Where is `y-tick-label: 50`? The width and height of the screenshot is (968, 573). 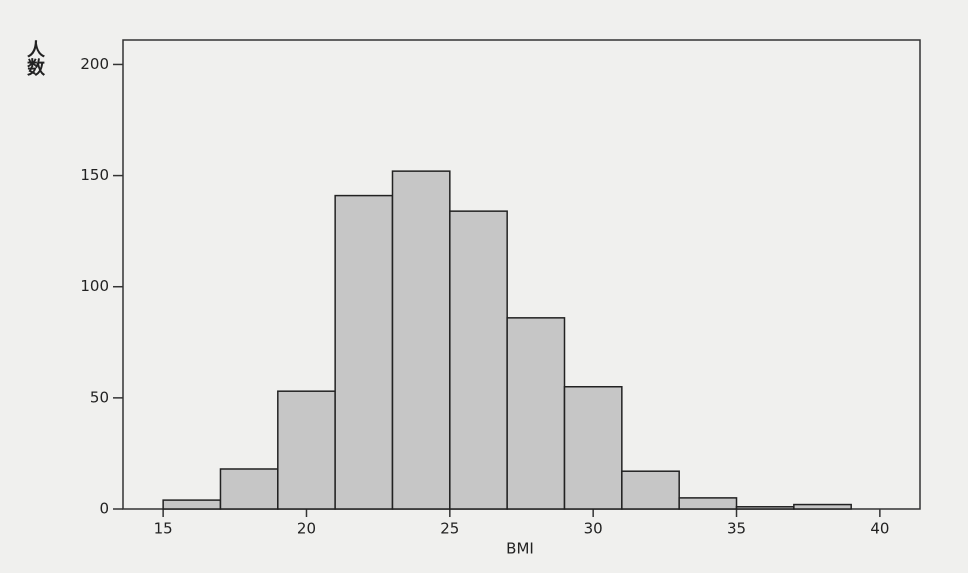
y-tick-label: 50 is located at coordinates (99, 397).